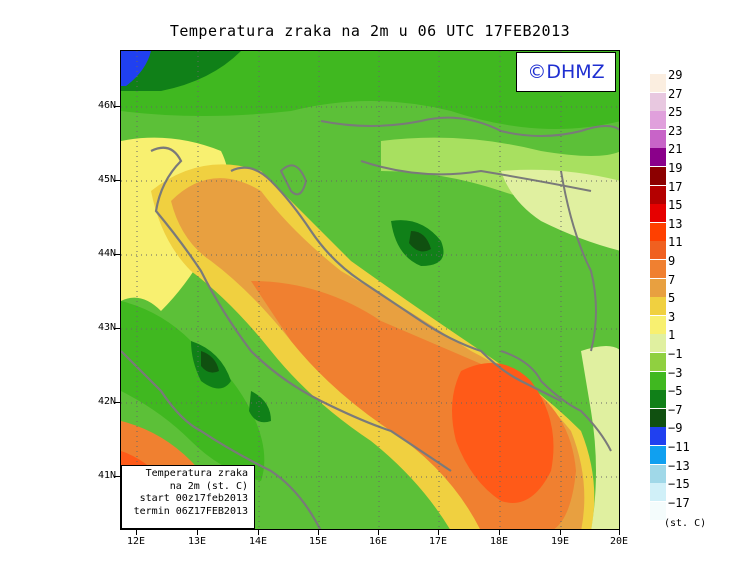 The width and height of the screenshot is (740, 582). Describe the element at coordinates (196, 473) in the screenshot. I see `info-line-title: Temperatura zraka` at that location.